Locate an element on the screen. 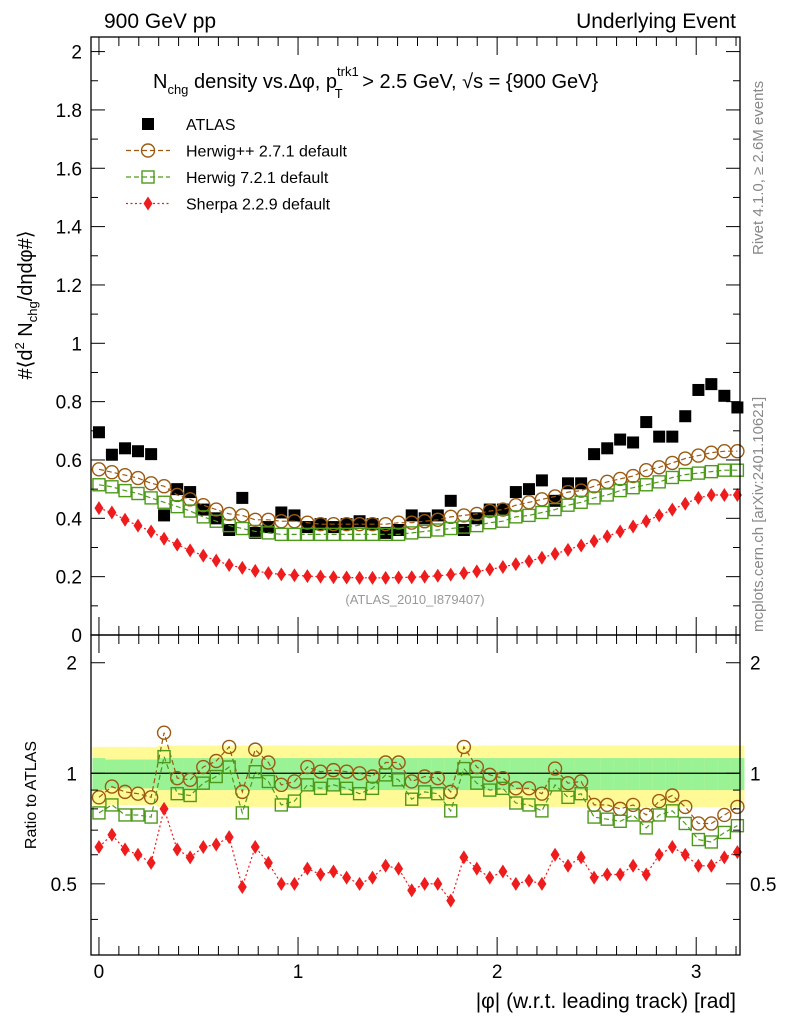  main-ytick-label: 2 is located at coordinates (76, 53).